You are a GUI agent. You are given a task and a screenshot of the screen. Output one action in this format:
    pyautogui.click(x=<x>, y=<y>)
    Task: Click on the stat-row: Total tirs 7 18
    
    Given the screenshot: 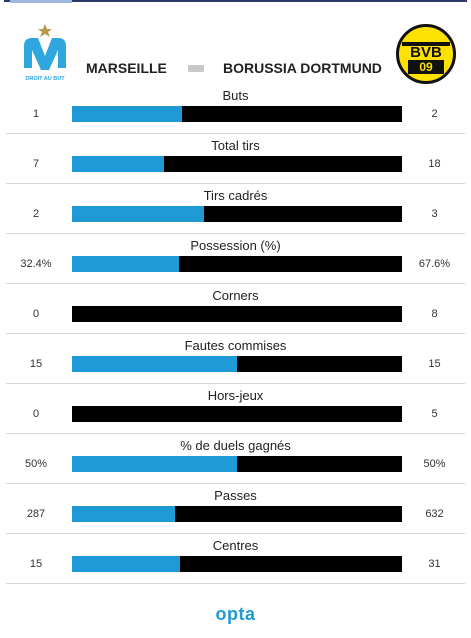 What is the action you would take?
    pyautogui.click(x=235, y=159)
    